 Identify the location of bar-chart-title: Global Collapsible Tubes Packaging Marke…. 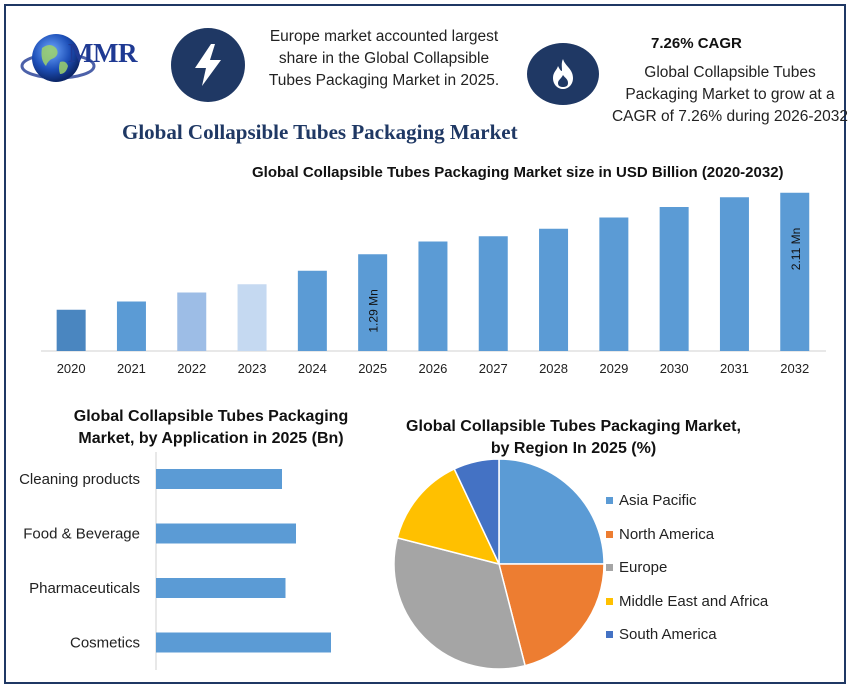
(518, 172).